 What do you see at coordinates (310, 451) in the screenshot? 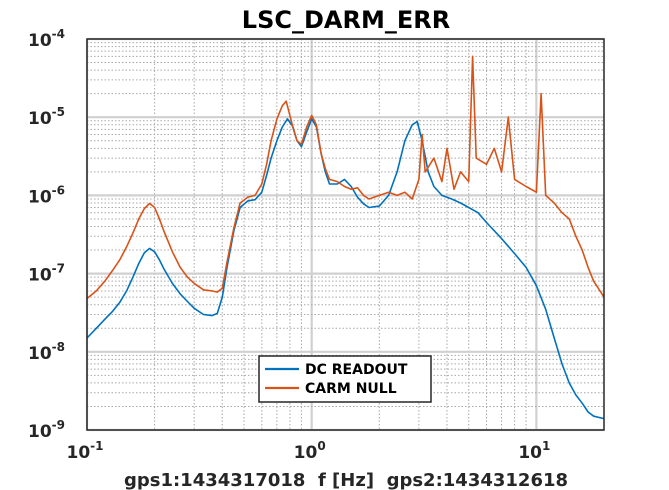
I see `x-tick-label: 10⁰` at bounding box center [310, 451].